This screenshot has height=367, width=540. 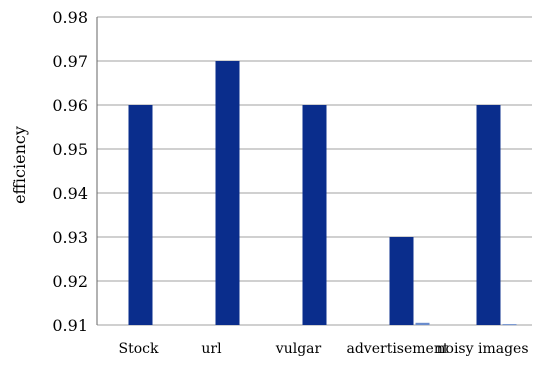 I want to click on bar-advertisement-s2, so click(x=422, y=323).